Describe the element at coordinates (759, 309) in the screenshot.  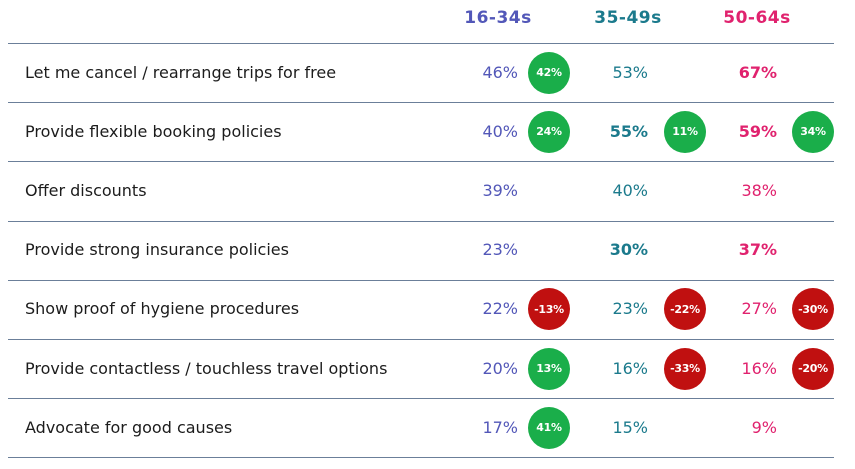
I see `value-cell: 27%` at that location.